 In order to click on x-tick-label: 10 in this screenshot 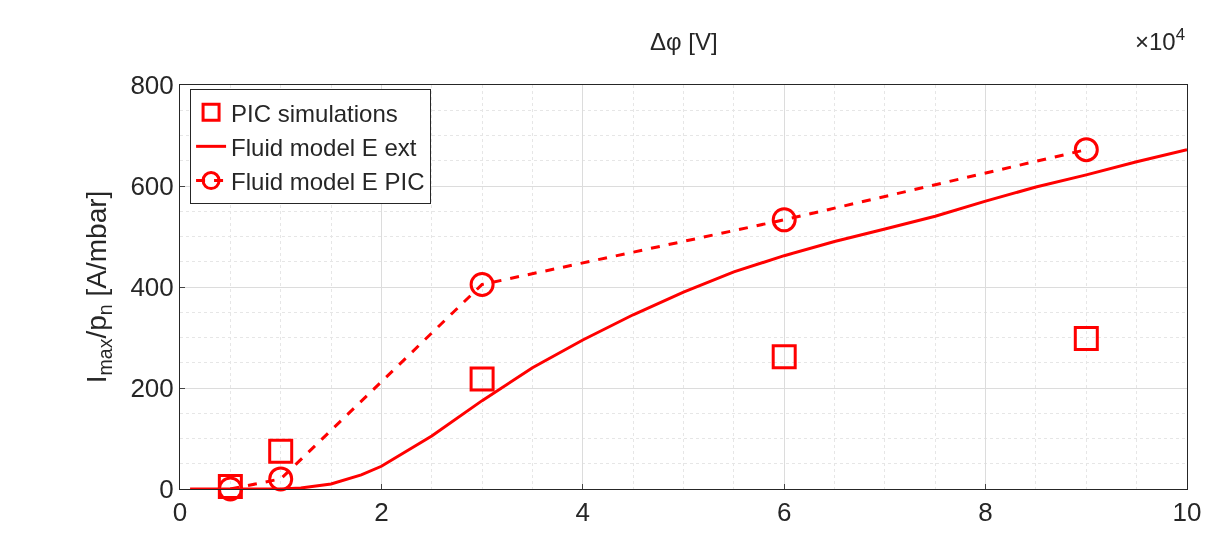, I will do `click(1187, 512)`.